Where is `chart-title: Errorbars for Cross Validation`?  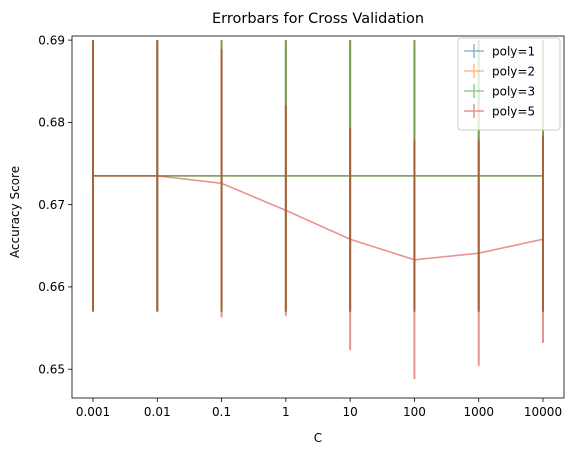 chart-title: Errorbars for Cross Validation is located at coordinates (318, 19).